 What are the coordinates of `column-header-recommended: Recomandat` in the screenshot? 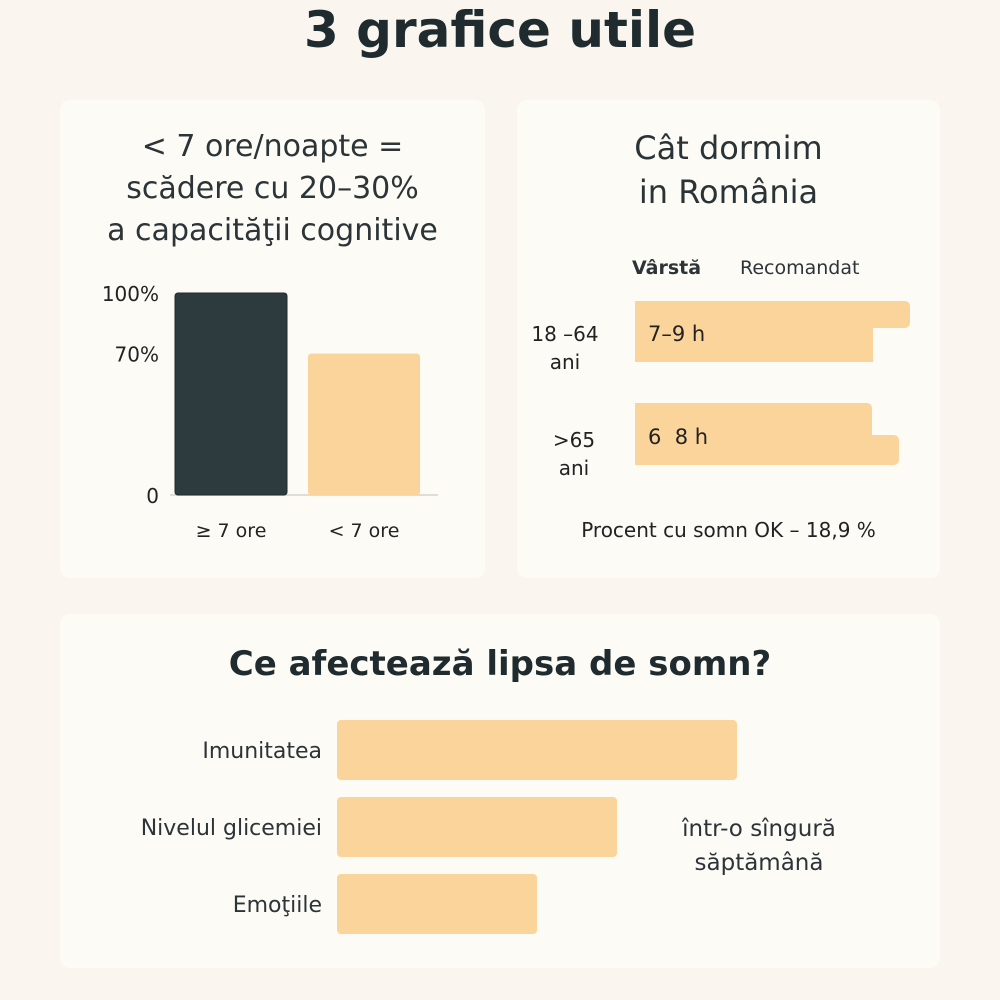 It's located at (800, 268).